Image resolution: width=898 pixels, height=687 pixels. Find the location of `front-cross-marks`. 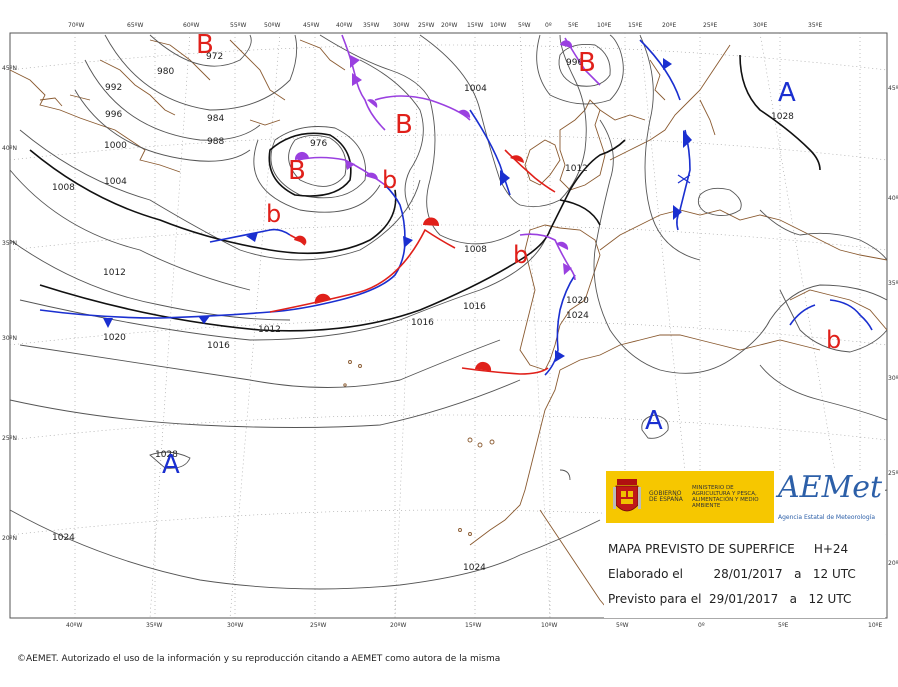

front-cross-marks is located at coordinates (684, 179).